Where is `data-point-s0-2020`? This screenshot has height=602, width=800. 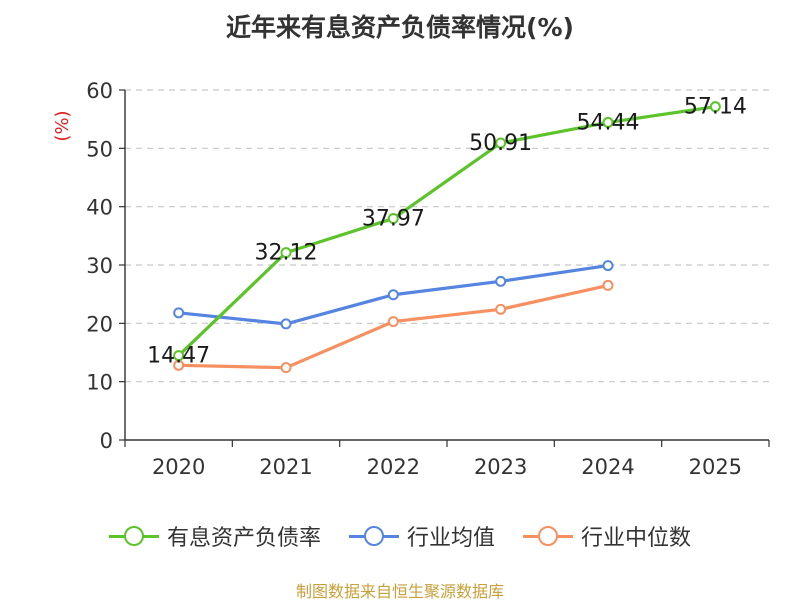 data-point-s0-2020 is located at coordinates (179, 356).